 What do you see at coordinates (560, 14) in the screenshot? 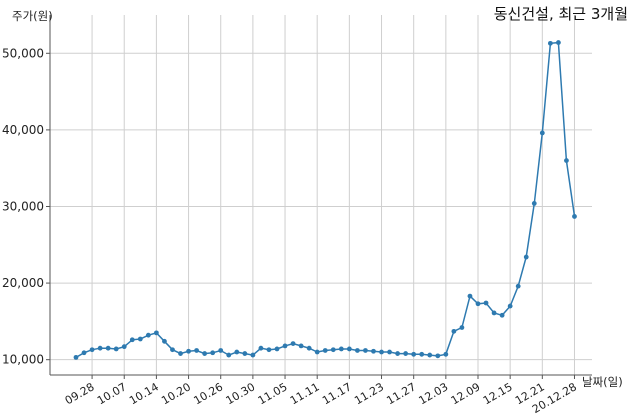
I see `chart-title: 동신건설, 최근 3개월` at bounding box center [560, 14].